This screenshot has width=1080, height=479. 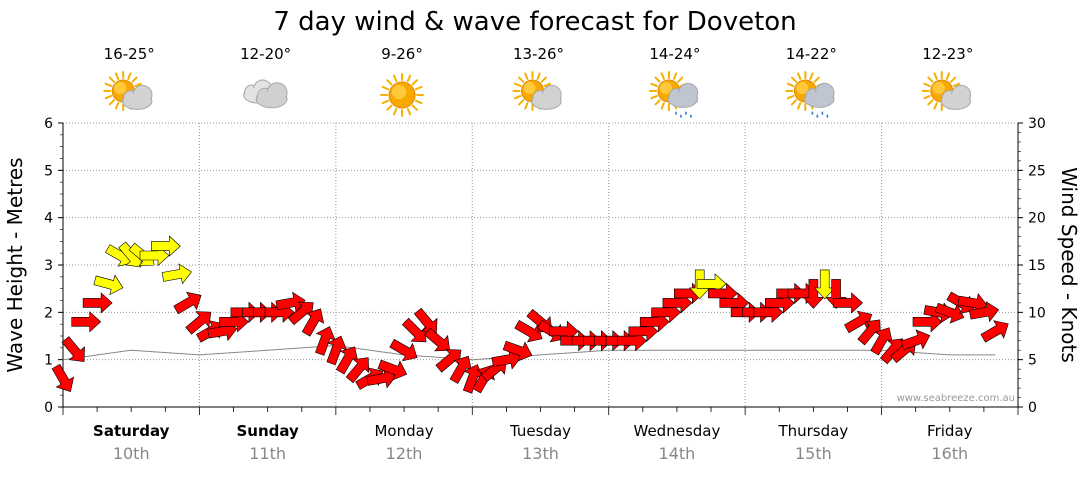 What do you see at coordinates (674, 54) in the screenshot?
I see `temperature-label: 14-24°` at bounding box center [674, 54].